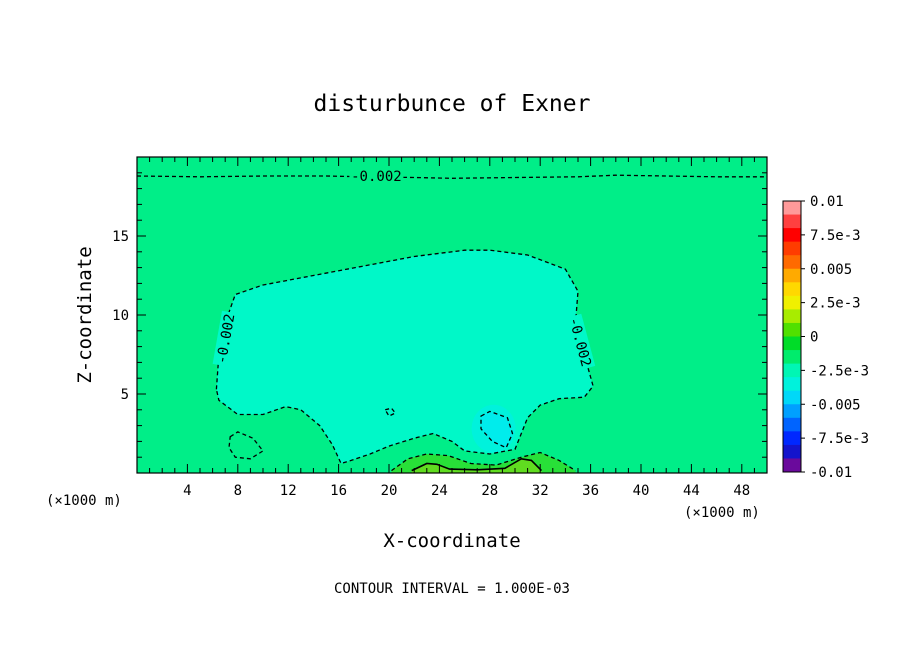 This screenshot has width=904, height=654. Describe the element at coordinates (439, 491) in the screenshot. I see `x-tick-label: 24` at that location.